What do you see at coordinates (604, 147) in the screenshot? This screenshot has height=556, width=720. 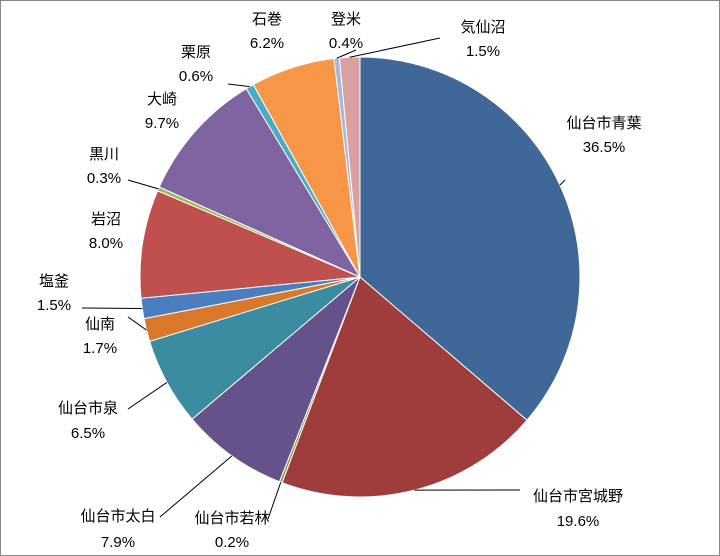 I see `value-label: 36.5%` at bounding box center [604, 147].